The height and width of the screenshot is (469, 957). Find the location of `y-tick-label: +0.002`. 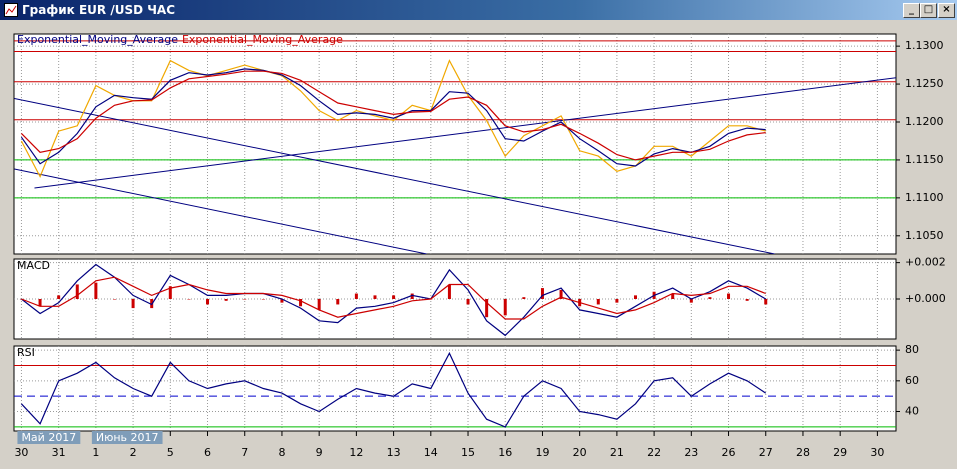

y-tick-label: +0.002 is located at coordinates (925, 262).